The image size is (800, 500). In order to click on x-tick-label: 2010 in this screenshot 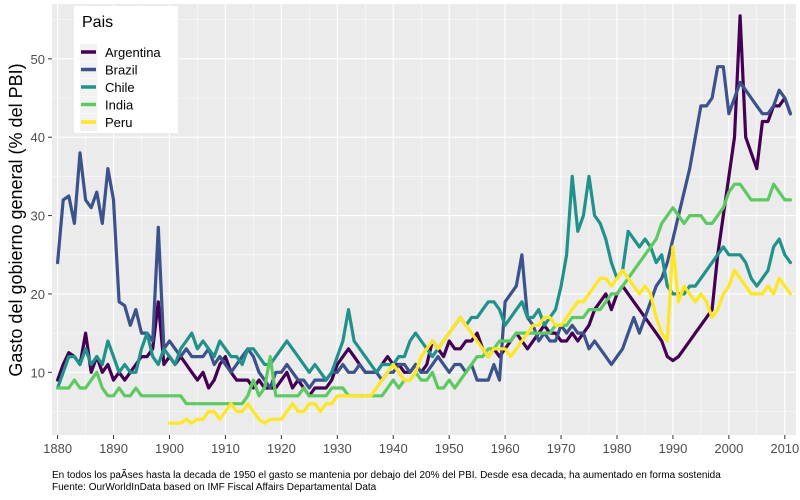, I will do `click(784, 448)`.